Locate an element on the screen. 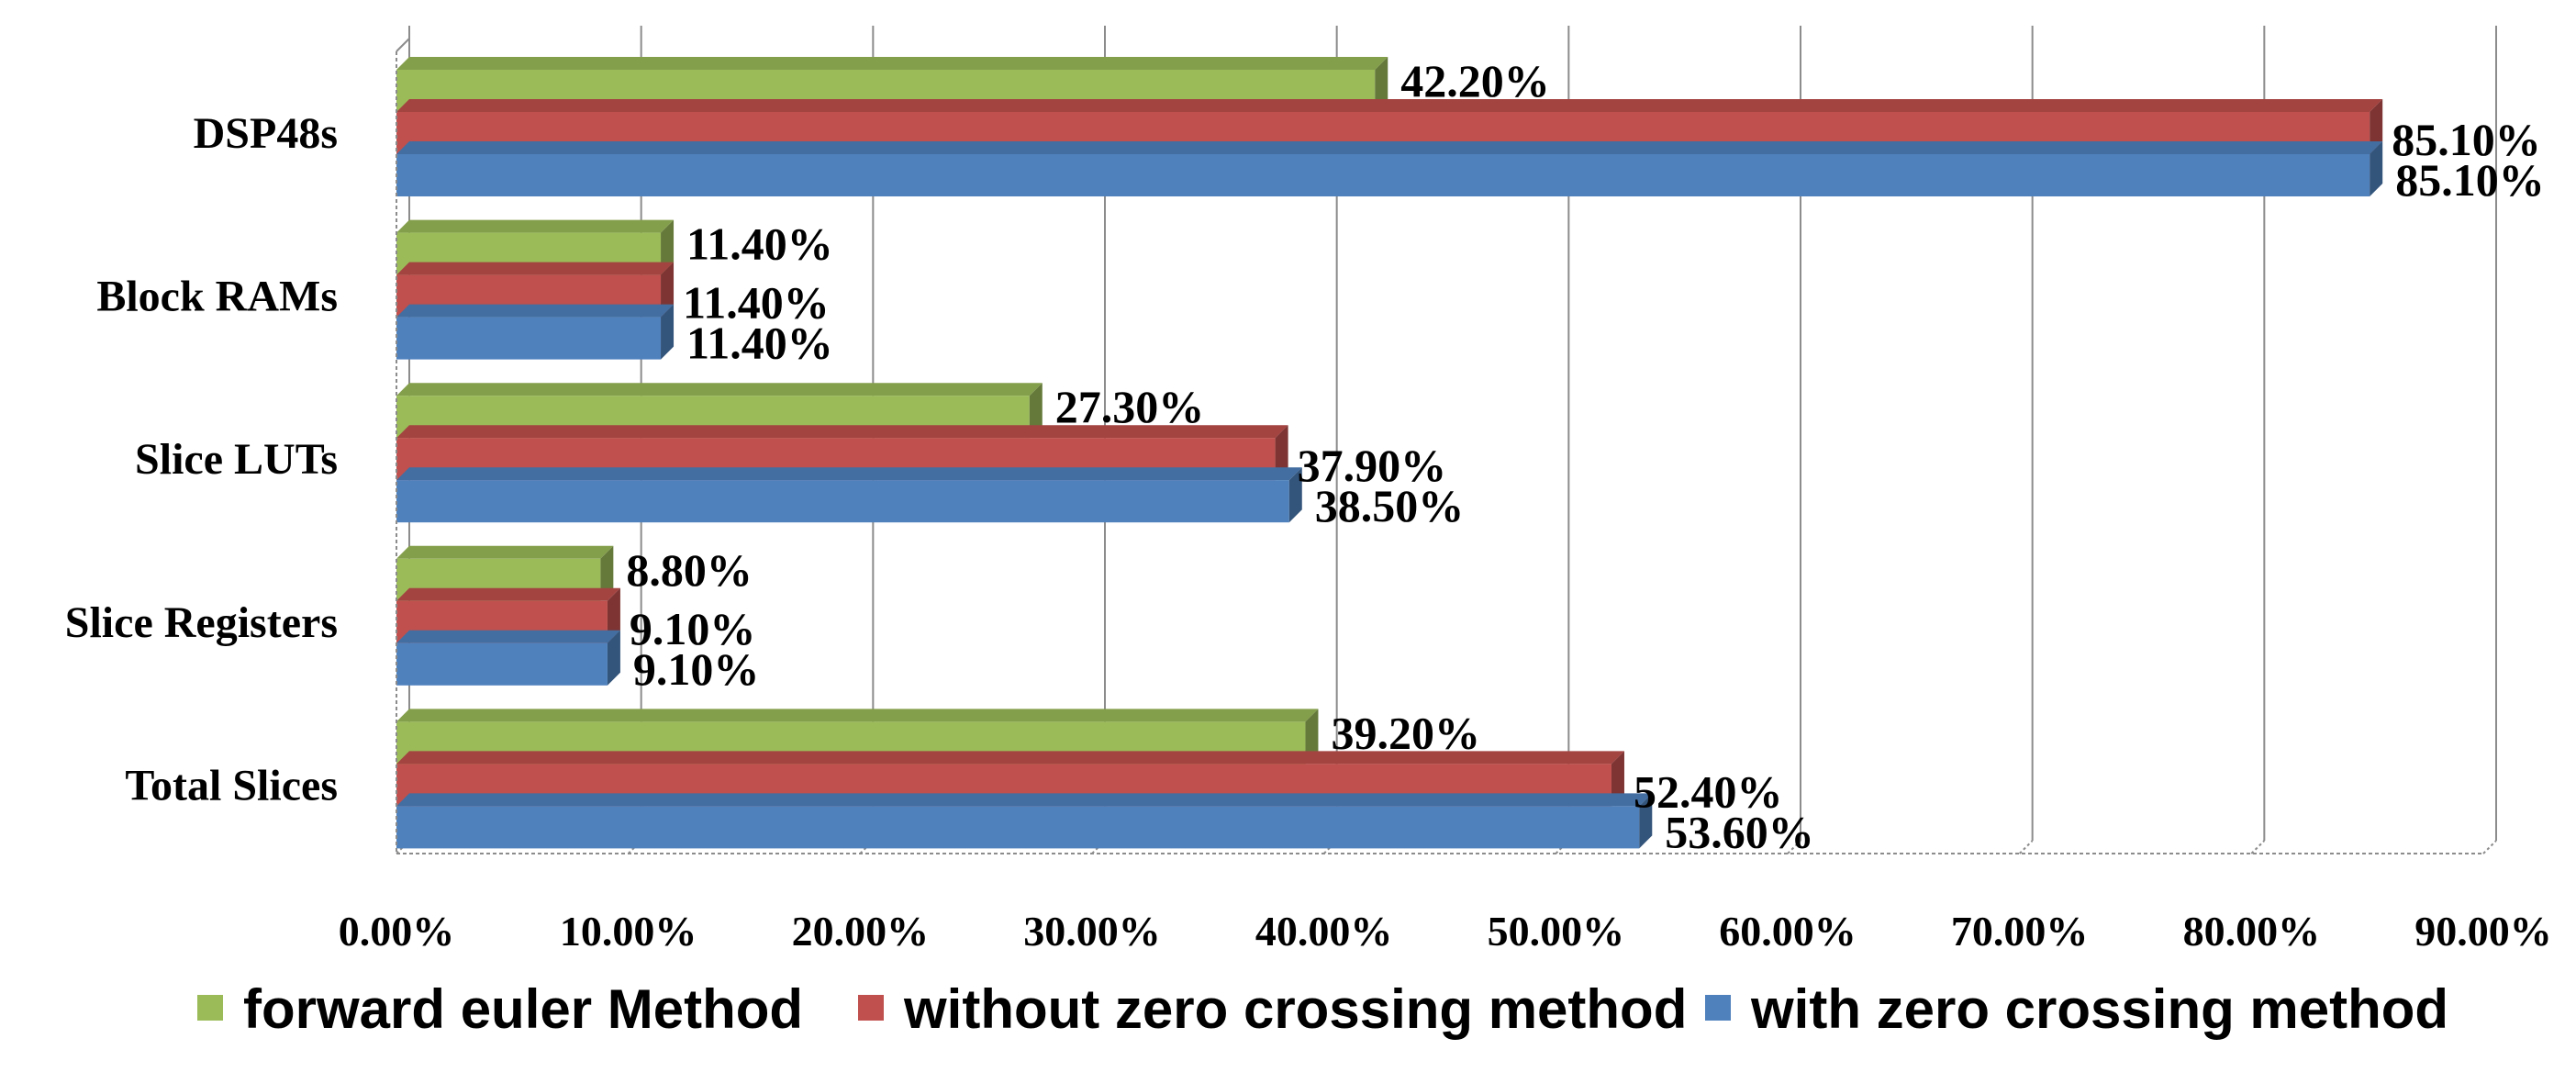 This screenshot has height=1083, width=2576. x-tick-label: 40.00% is located at coordinates (1324, 932).